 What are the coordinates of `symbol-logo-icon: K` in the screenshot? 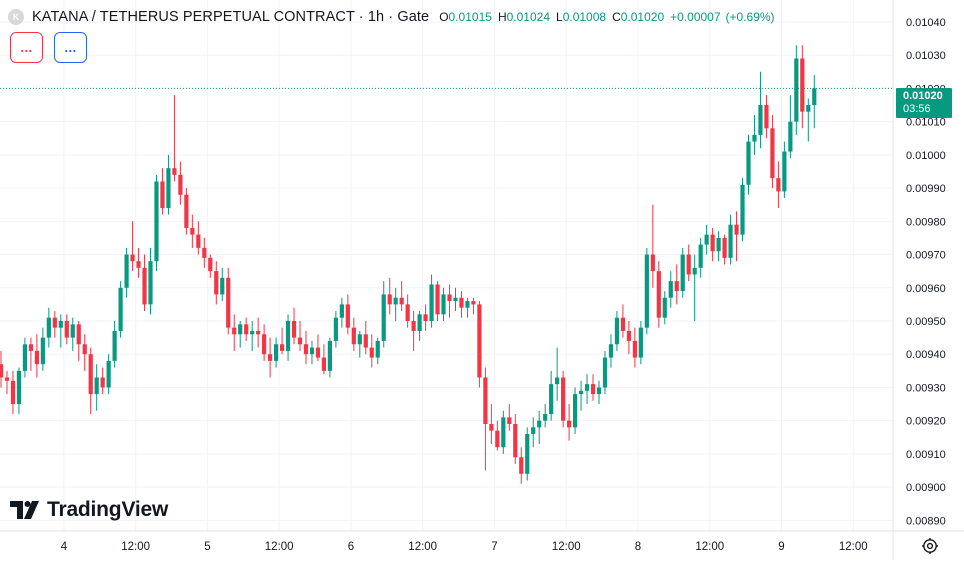 It's located at (16, 17).